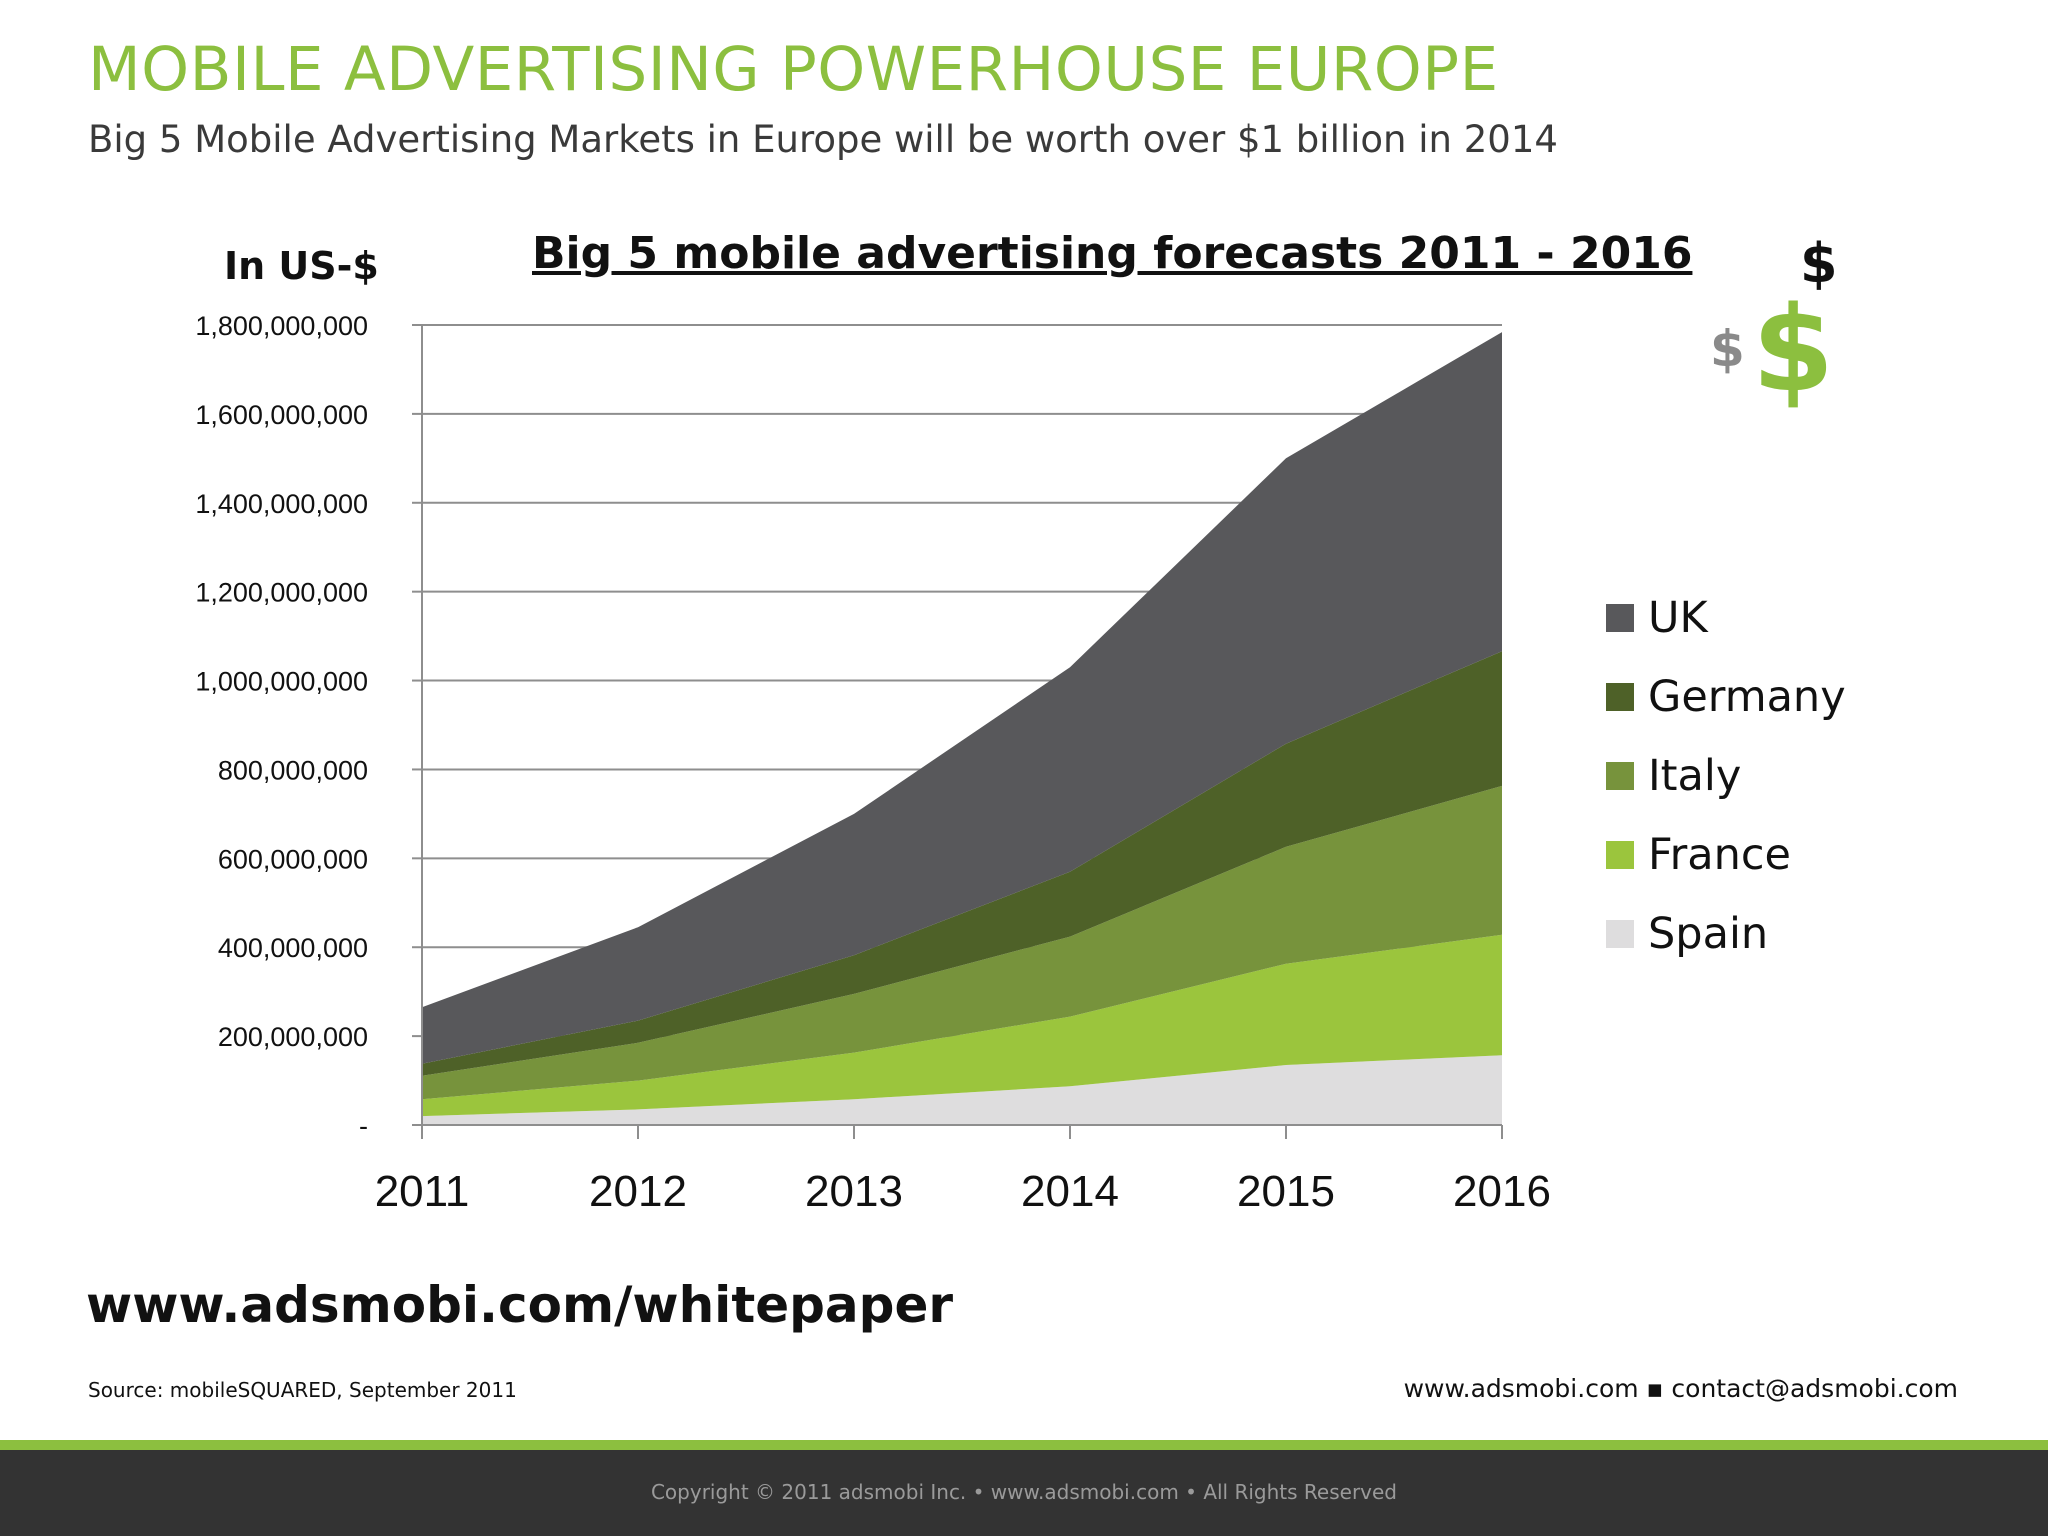 The image size is (2048, 1536). What do you see at coordinates (293, 859) in the screenshot?
I see `y-tick-label: 600,000,000` at bounding box center [293, 859].